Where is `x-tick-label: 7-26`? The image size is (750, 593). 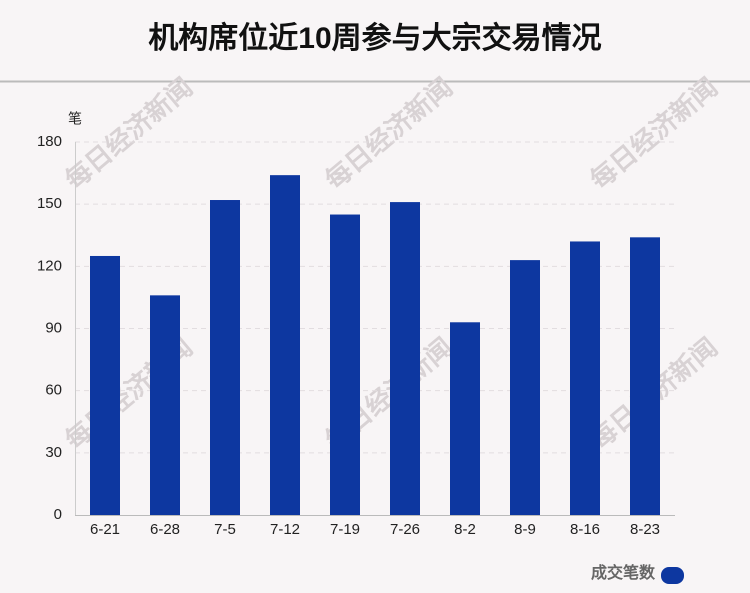 x-tick-label: 7-26 is located at coordinates (405, 529).